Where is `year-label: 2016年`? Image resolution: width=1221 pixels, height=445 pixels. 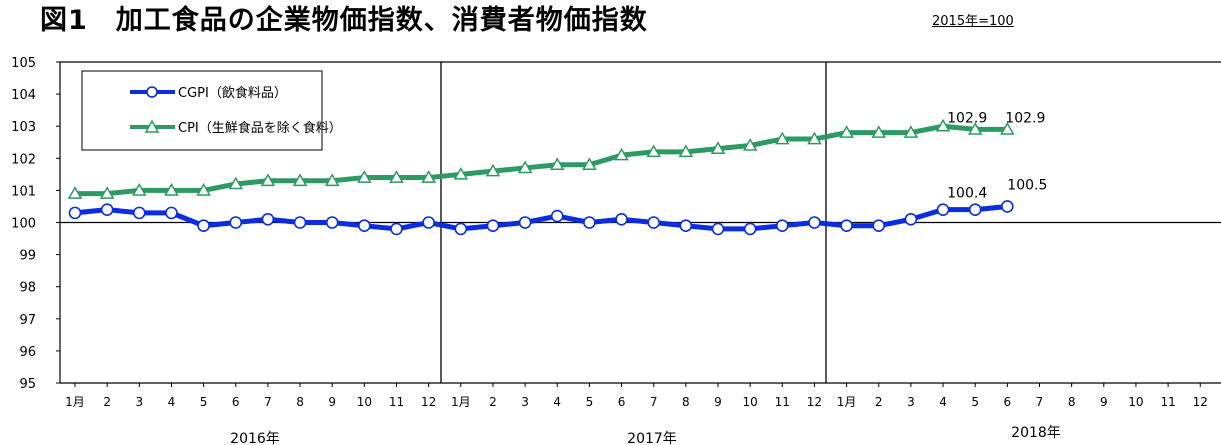
year-label: 2016年 is located at coordinates (255, 438).